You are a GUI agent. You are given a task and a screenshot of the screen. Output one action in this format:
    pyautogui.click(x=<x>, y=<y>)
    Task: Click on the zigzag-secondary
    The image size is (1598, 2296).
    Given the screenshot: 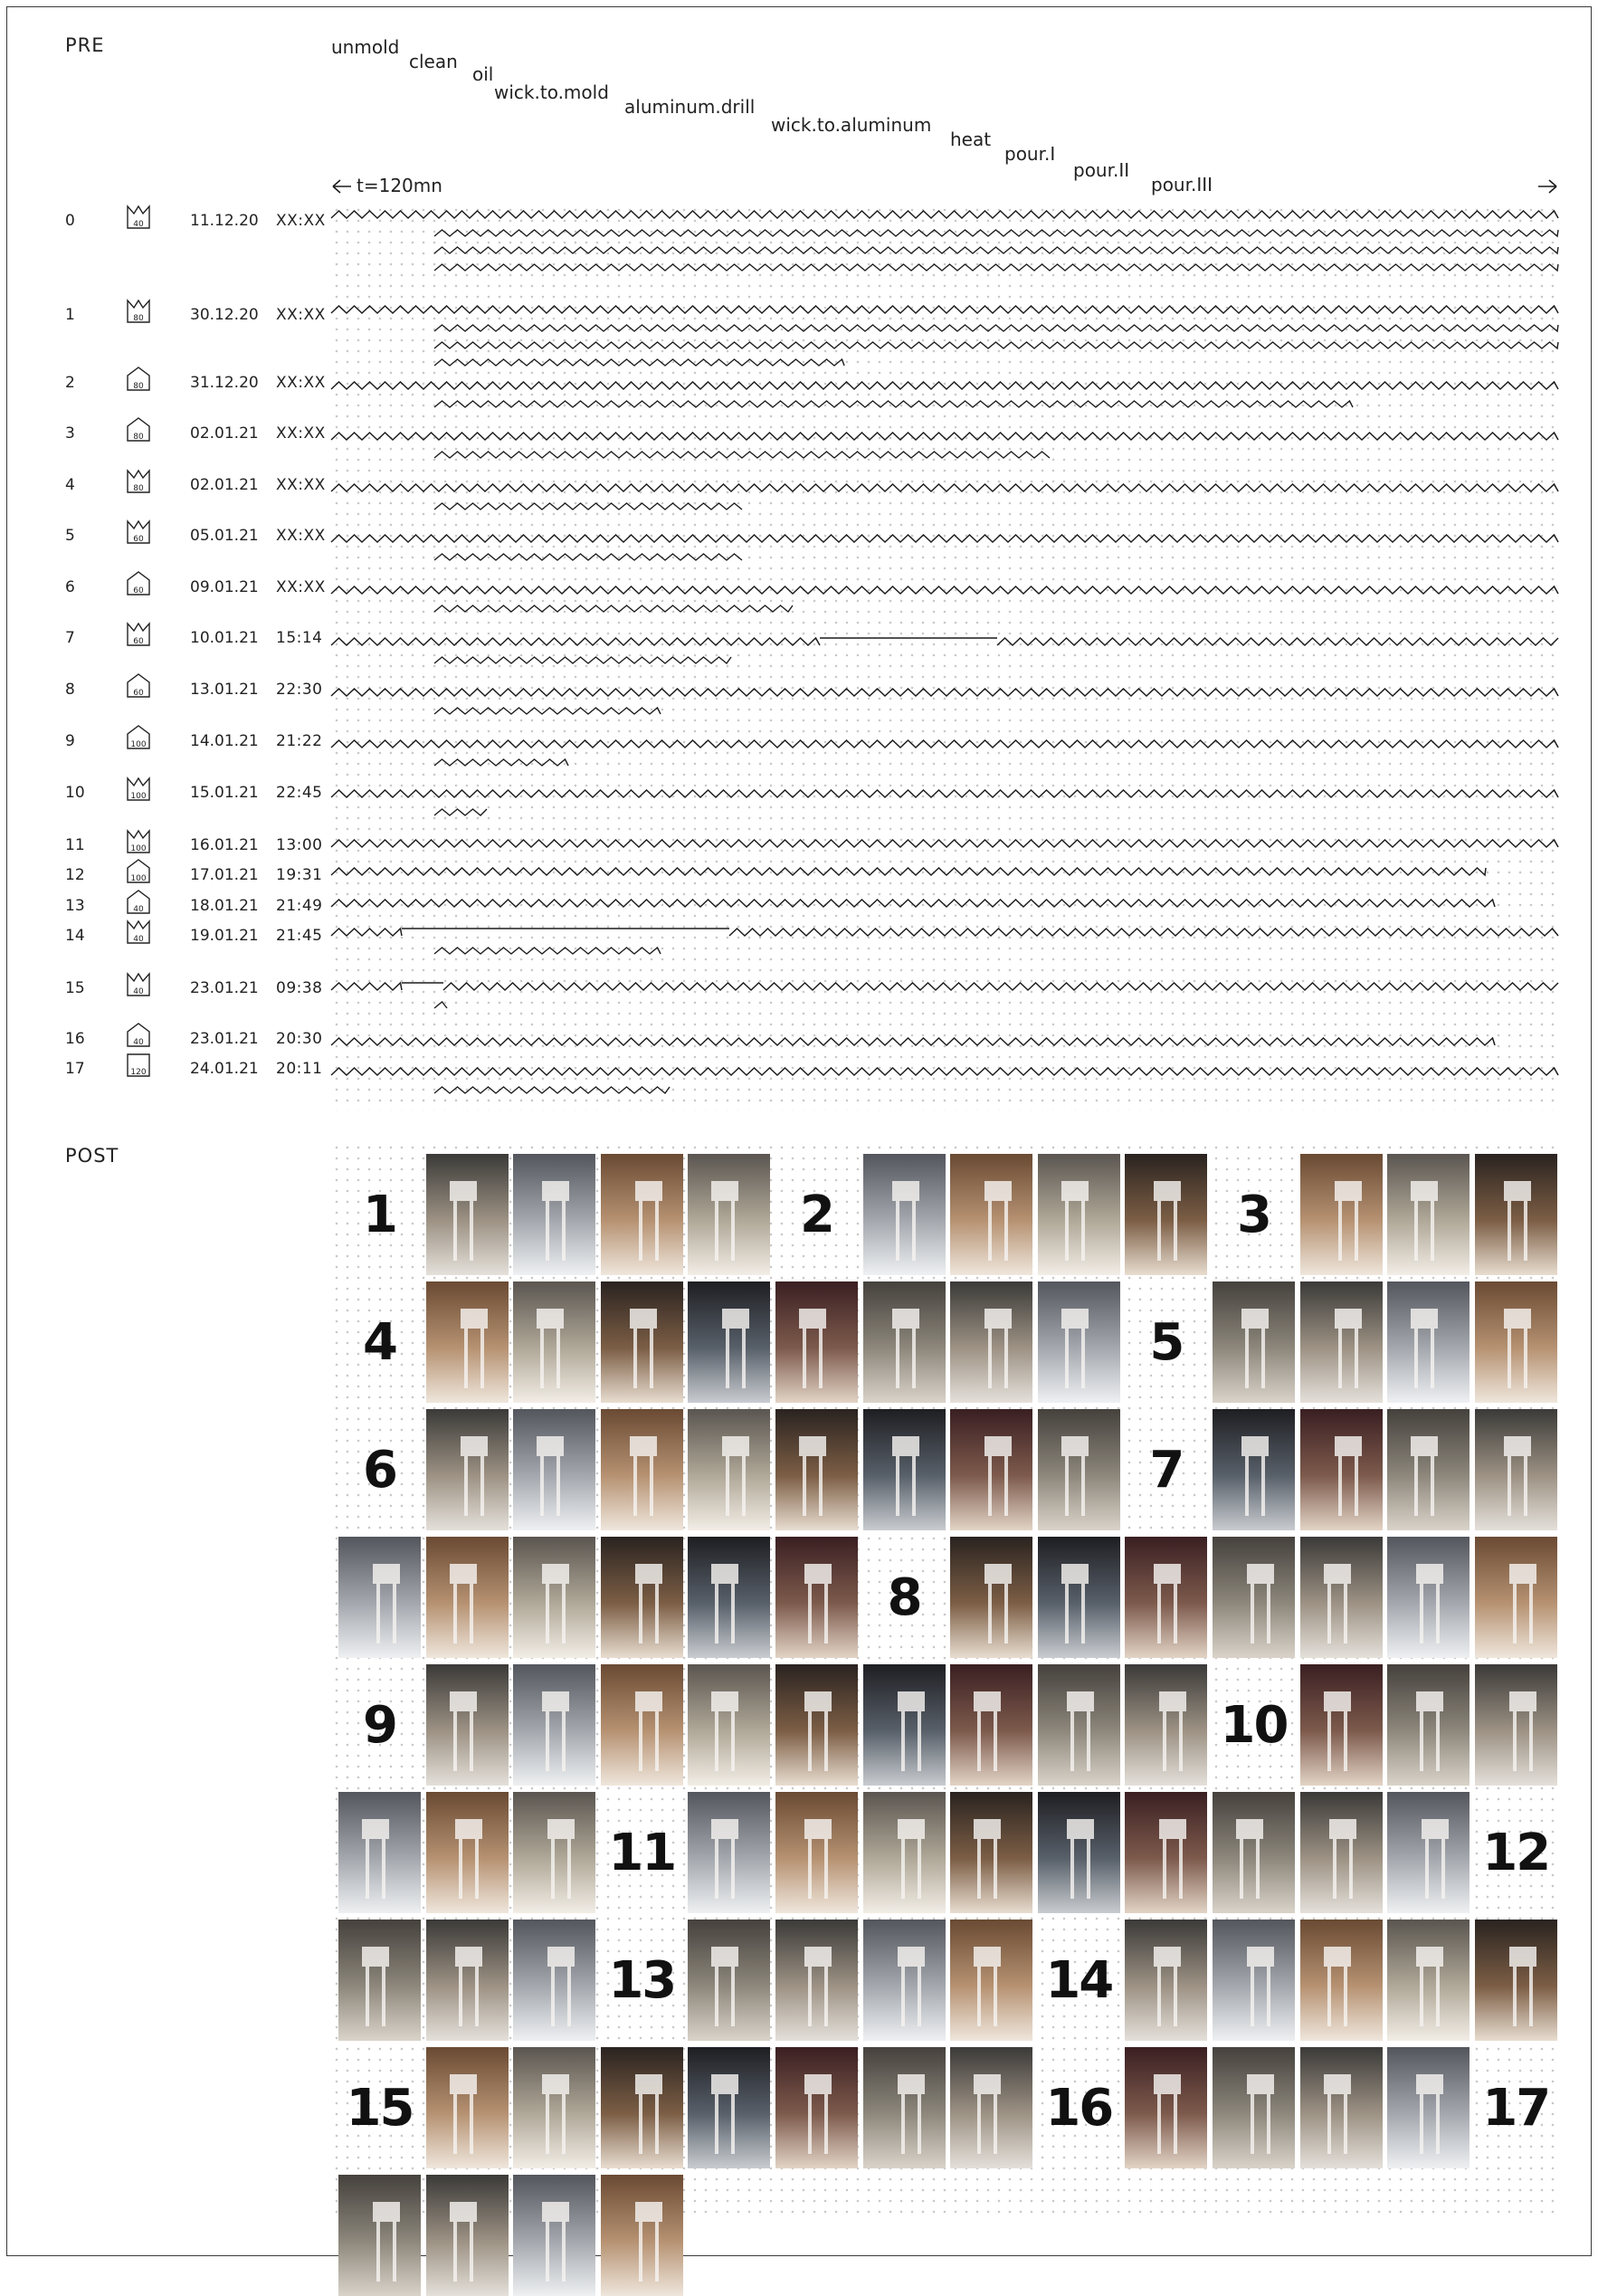 What is the action you would take?
    pyautogui.click(x=440, y=1005)
    